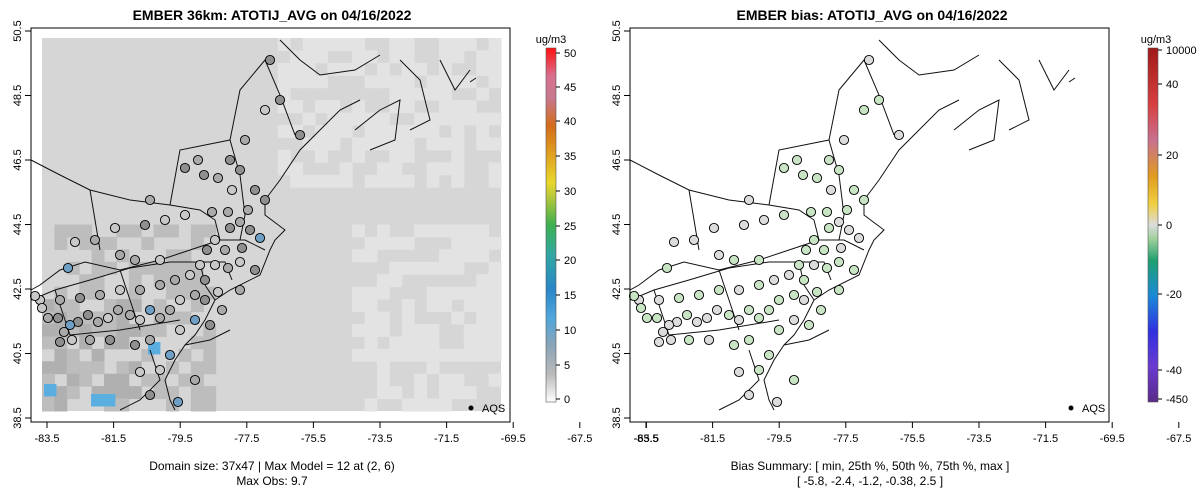  I want to click on colorbar-tick-label: 50, so click(570, 54).